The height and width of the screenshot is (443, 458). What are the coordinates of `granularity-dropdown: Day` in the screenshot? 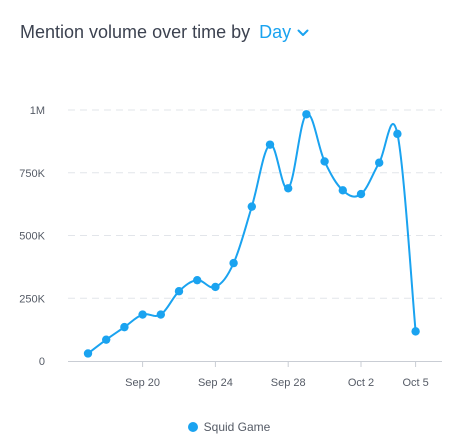 It's located at (284, 32).